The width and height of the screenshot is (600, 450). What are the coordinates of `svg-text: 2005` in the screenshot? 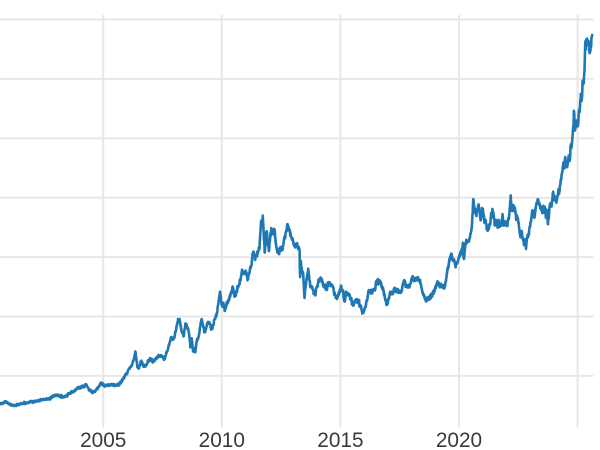 It's located at (103, 439).